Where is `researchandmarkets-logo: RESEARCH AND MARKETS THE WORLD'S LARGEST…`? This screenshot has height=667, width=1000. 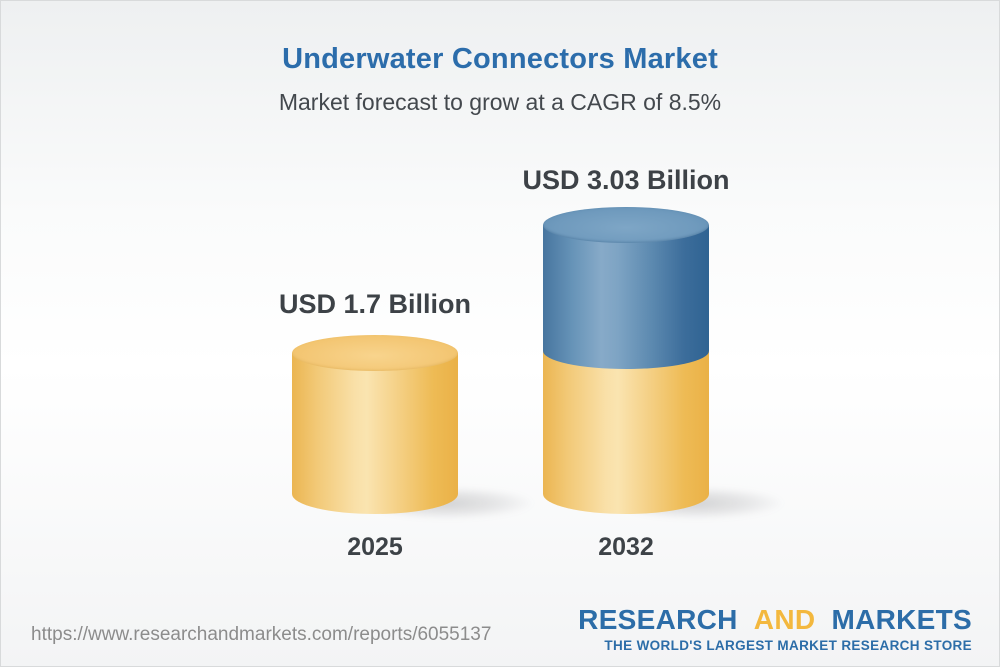 researchandmarkets-logo: RESEARCH AND MARKETS THE WORLD'S LARGEST… is located at coordinates (775, 630).